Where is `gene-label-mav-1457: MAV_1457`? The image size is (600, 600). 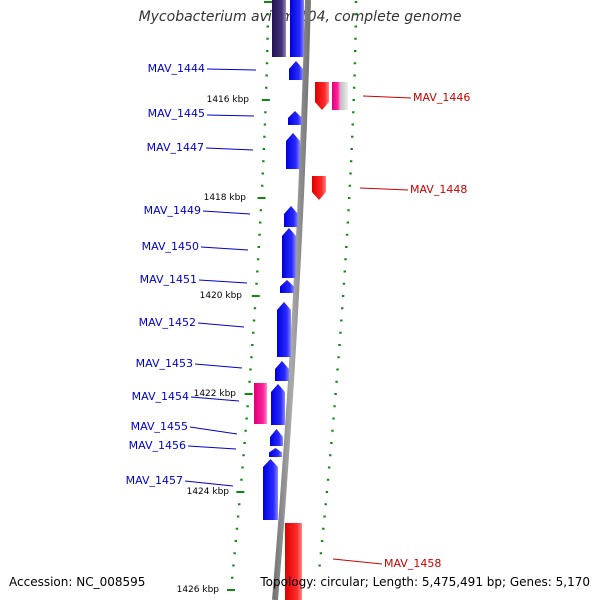
gene-label-mav-1457: MAV_1457 is located at coordinates (154, 480).